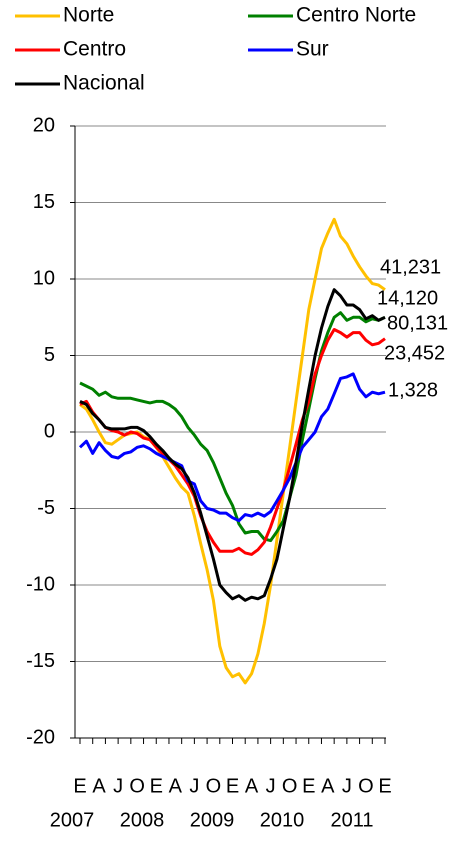 The image size is (466, 841). What do you see at coordinates (312, 49) in the screenshot?
I see `legend-label: Sur` at bounding box center [312, 49].